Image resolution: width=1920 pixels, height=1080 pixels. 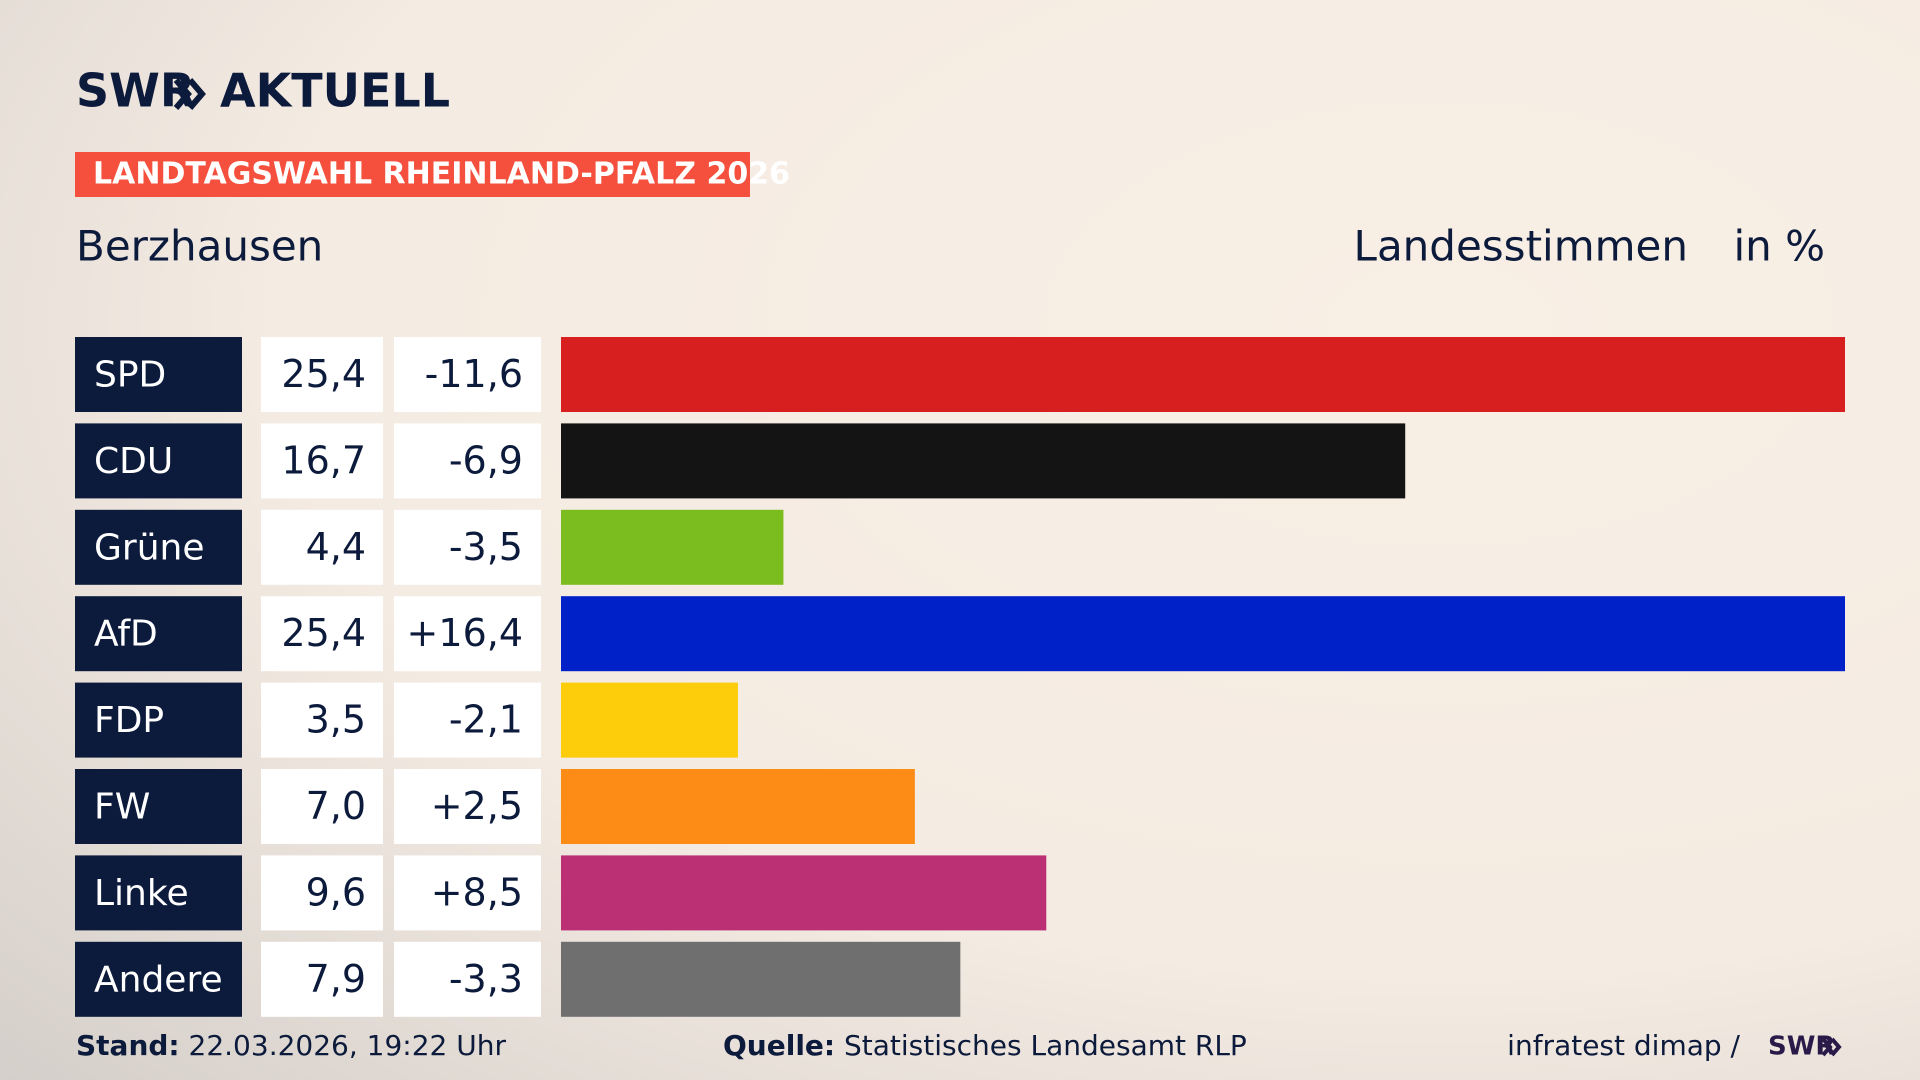 What do you see at coordinates (336, 806) in the screenshot?
I see `value-label: 7,0` at bounding box center [336, 806].